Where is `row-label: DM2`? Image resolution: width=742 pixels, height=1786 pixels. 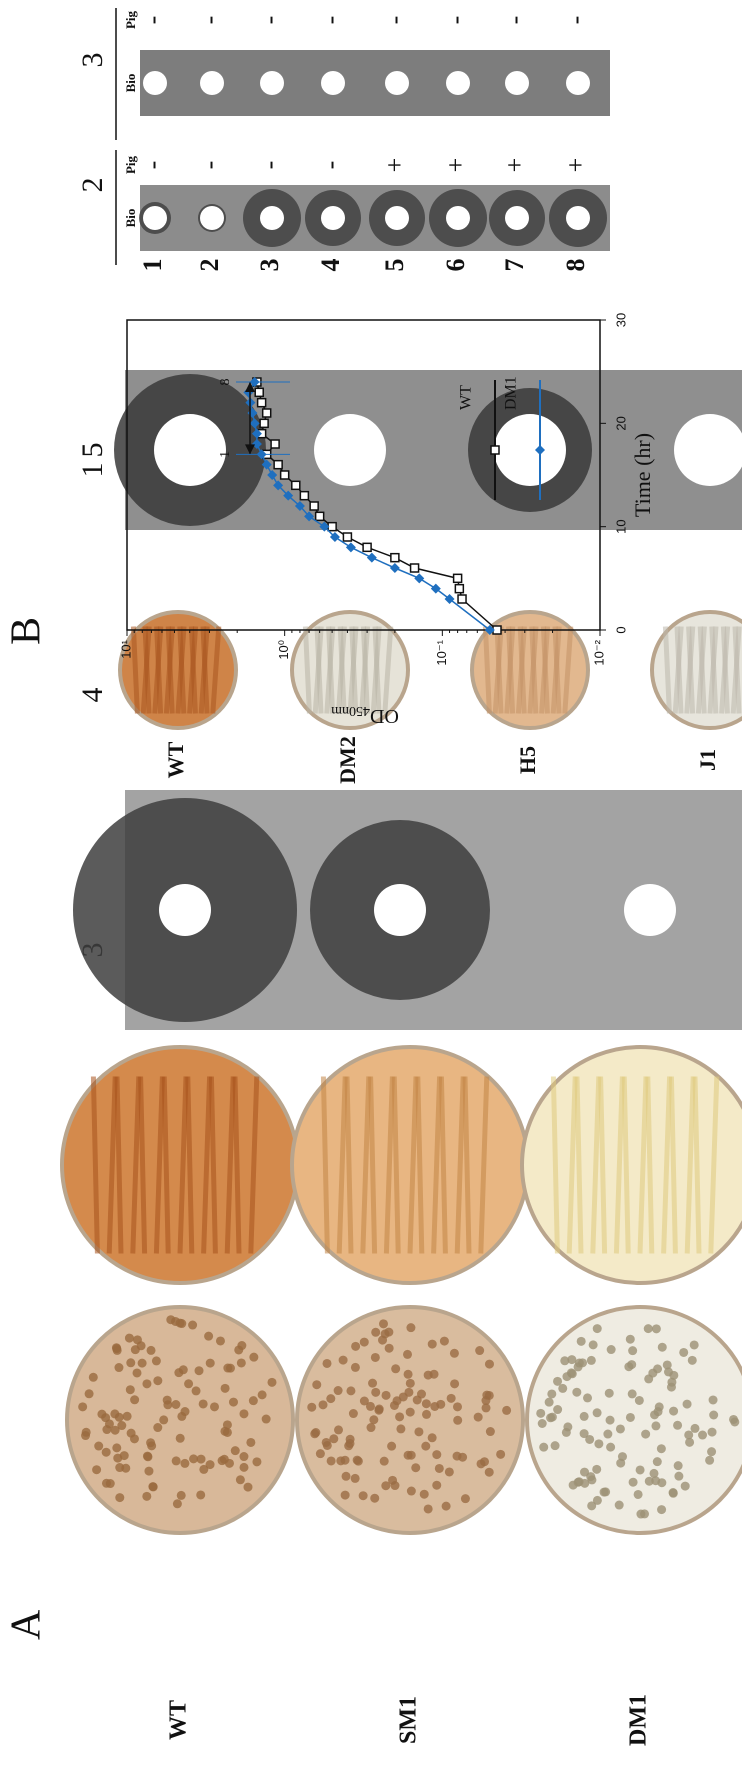 row-label: DM2 is located at coordinates (347, 760).